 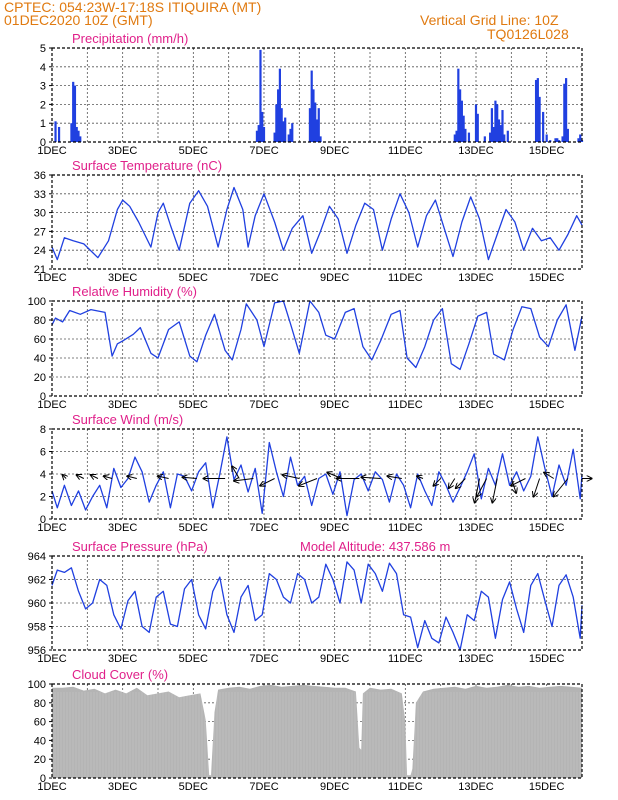 What do you see at coordinates (43, 87) in the screenshot?
I see `y-tick-label: 3` at bounding box center [43, 87].